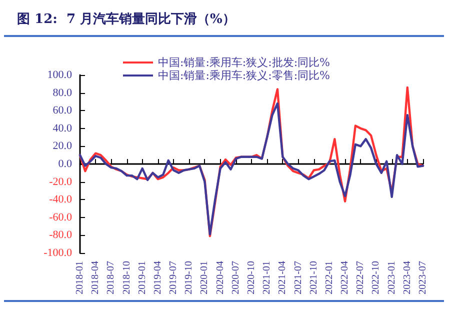  I want to click on y-tick-label: 80.0, so click(62, 92).